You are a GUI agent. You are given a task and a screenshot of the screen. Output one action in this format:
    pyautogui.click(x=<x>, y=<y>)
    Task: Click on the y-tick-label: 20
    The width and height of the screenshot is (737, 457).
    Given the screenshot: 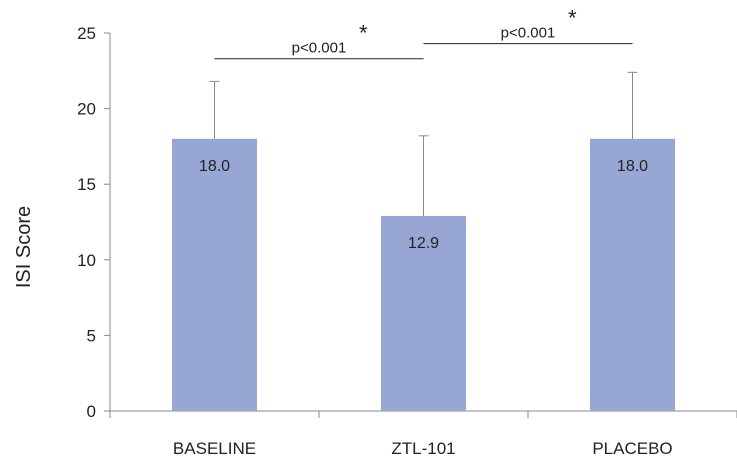 What is the action you would take?
    pyautogui.click(x=86, y=109)
    